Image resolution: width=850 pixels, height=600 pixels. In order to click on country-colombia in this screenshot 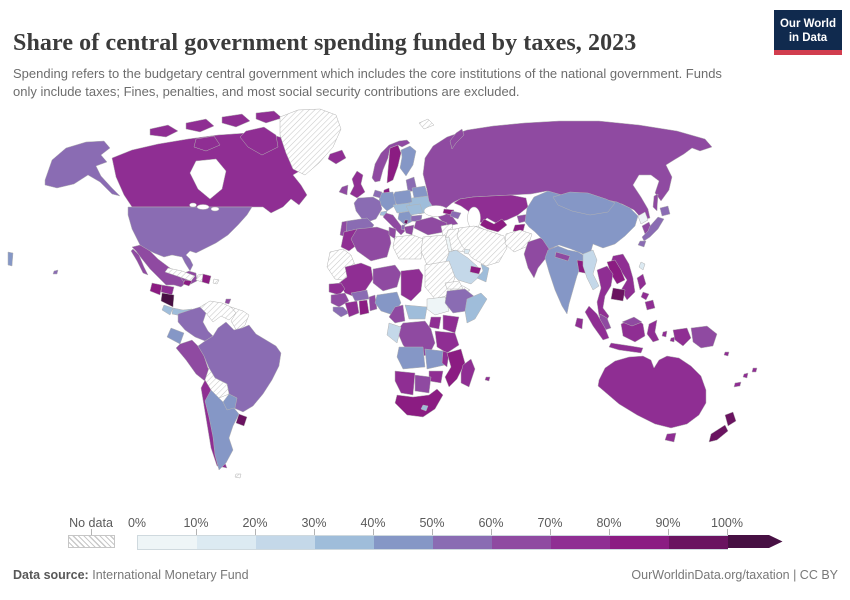, I will do `click(195, 324)`.